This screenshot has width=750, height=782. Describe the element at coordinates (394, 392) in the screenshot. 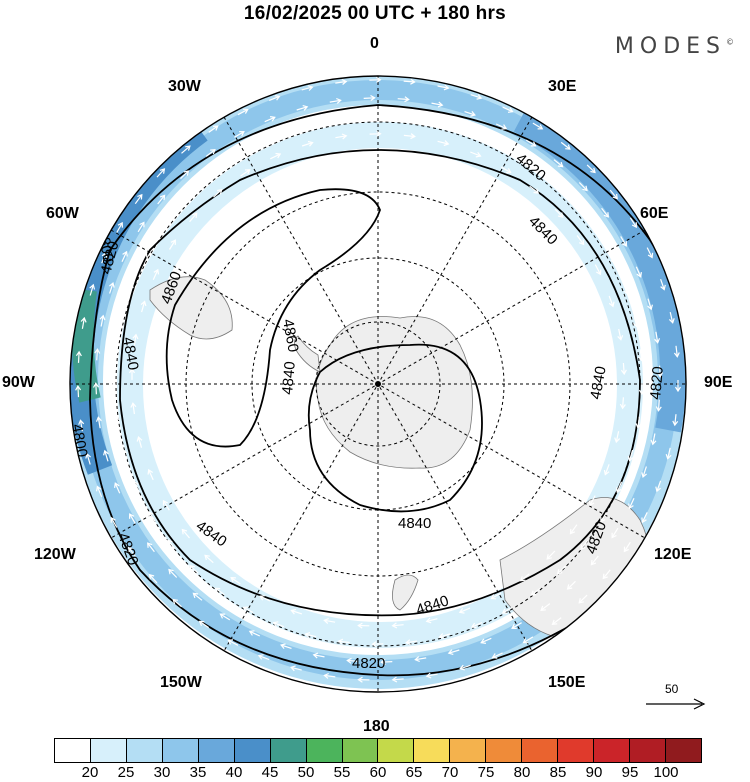

I see `antarctica-land` at that location.